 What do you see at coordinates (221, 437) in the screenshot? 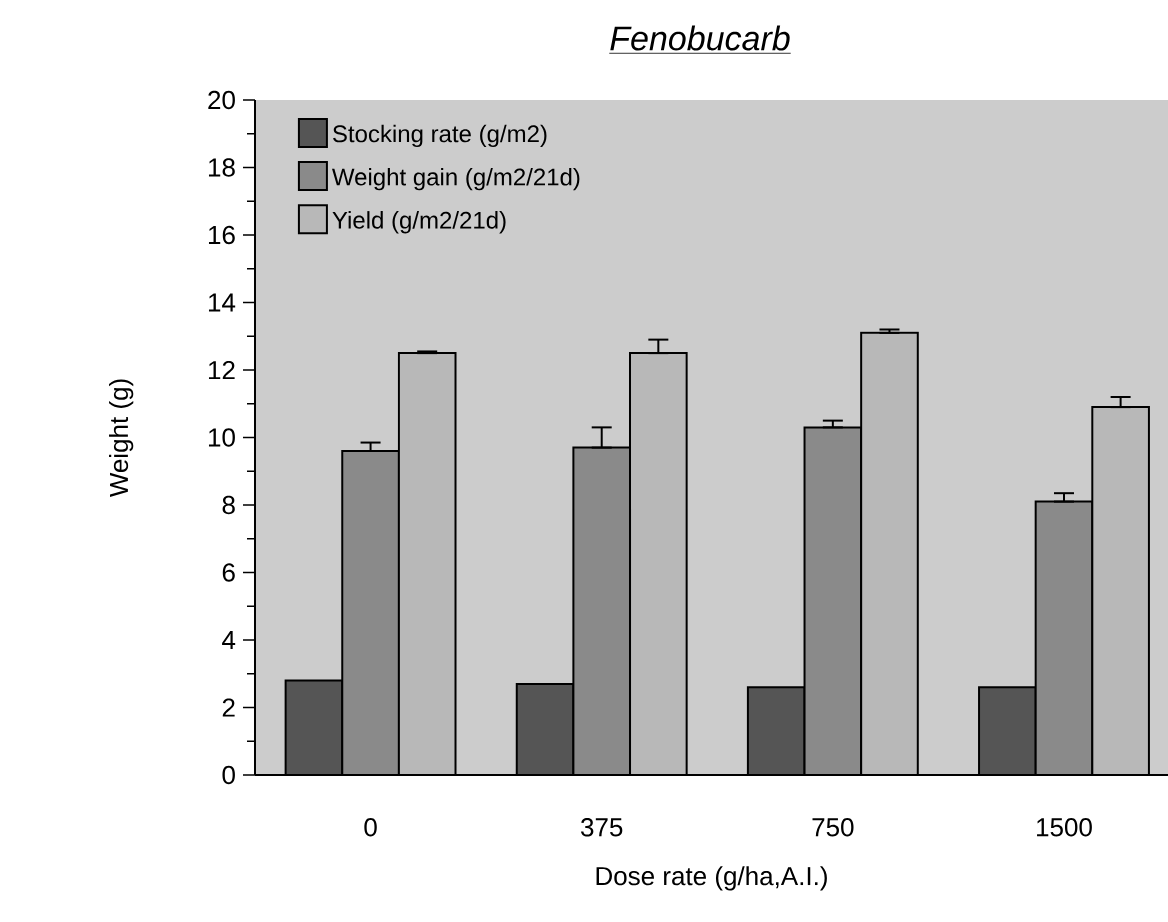
I see `y-tick-label: 10` at bounding box center [221, 437].